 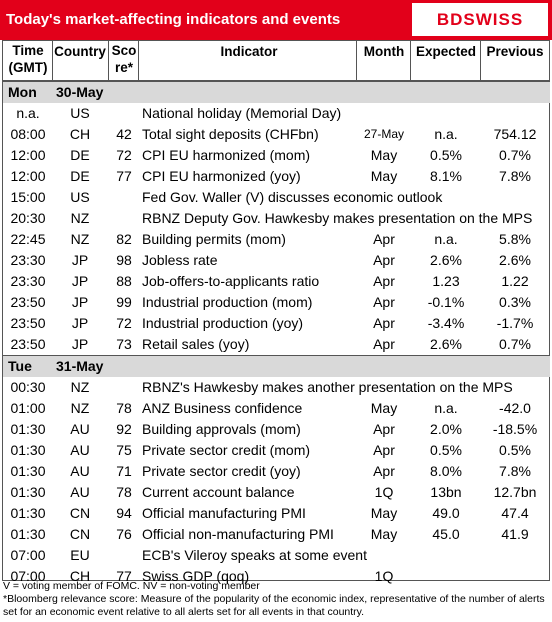 I want to click on column-header: Sco, so click(x=124, y=50).